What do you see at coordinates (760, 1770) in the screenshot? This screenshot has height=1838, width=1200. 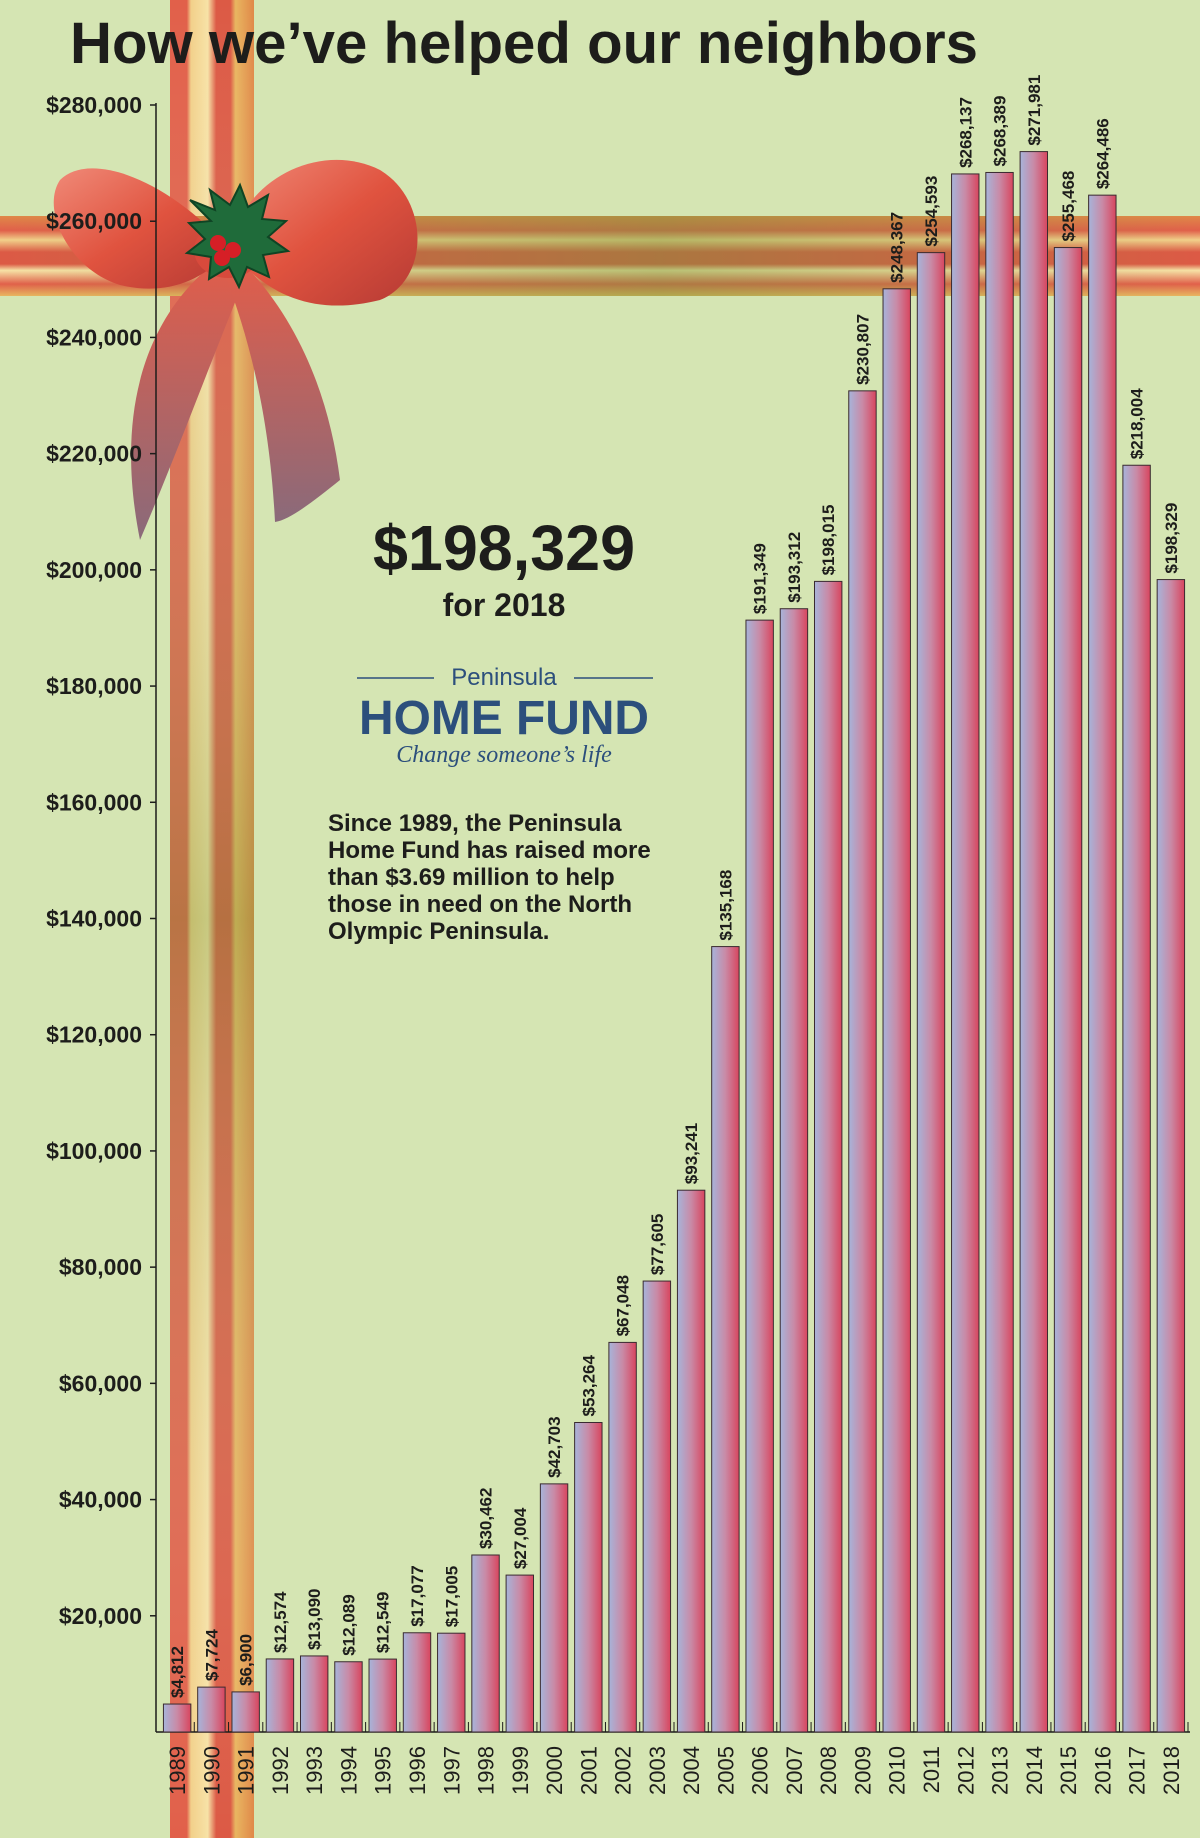 I see `x-tick-label: 2006` at bounding box center [760, 1770].